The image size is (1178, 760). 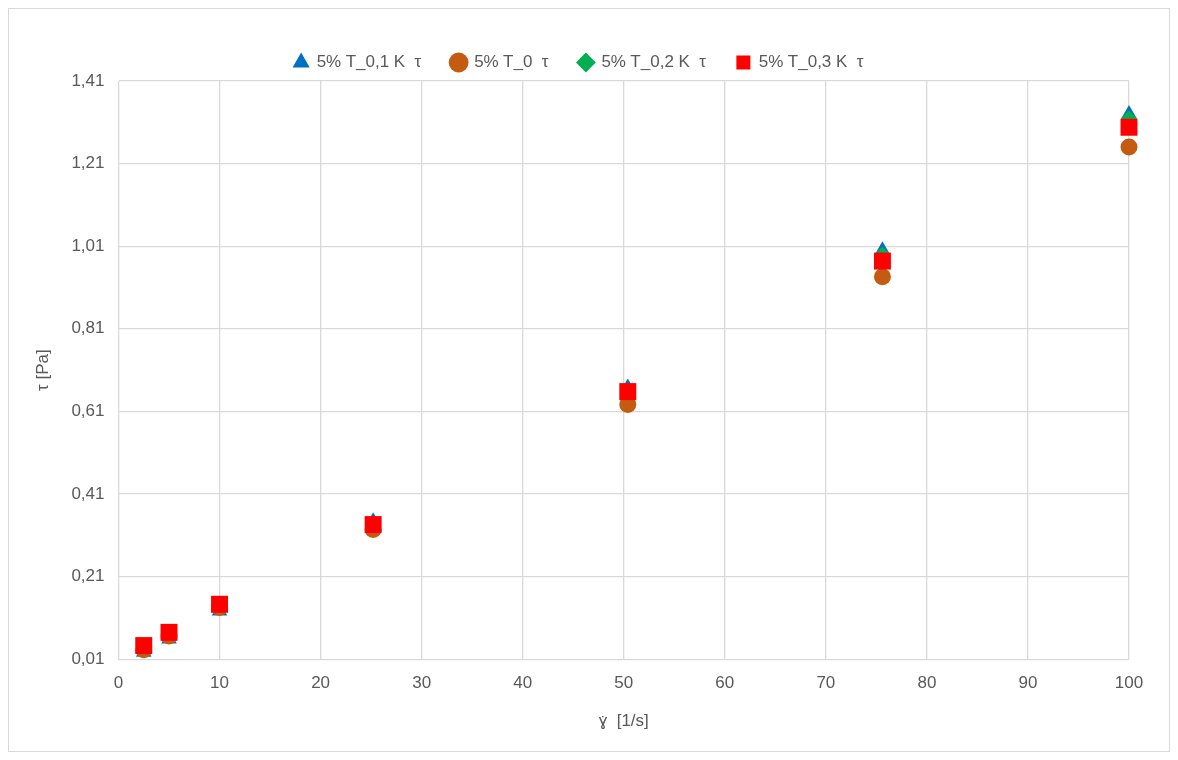 What do you see at coordinates (811, 62) in the screenshot?
I see `legend-label: 5% T_0,3 K τ` at bounding box center [811, 62].